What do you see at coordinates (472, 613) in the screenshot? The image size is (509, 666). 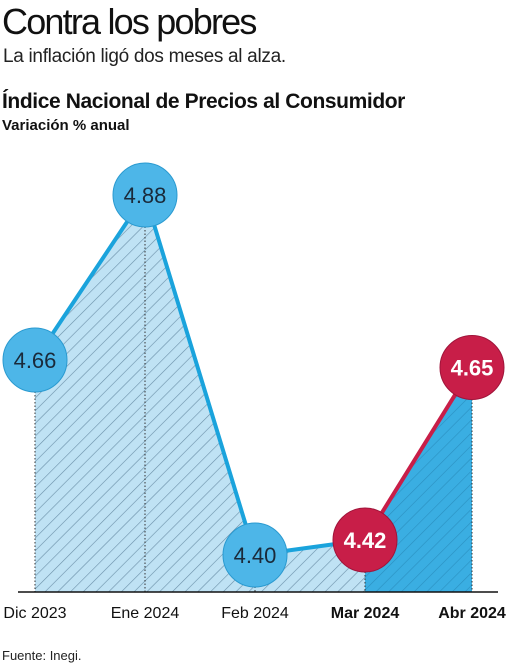 I see `x-tick-label: Abr 2024` at bounding box center [472, 613].